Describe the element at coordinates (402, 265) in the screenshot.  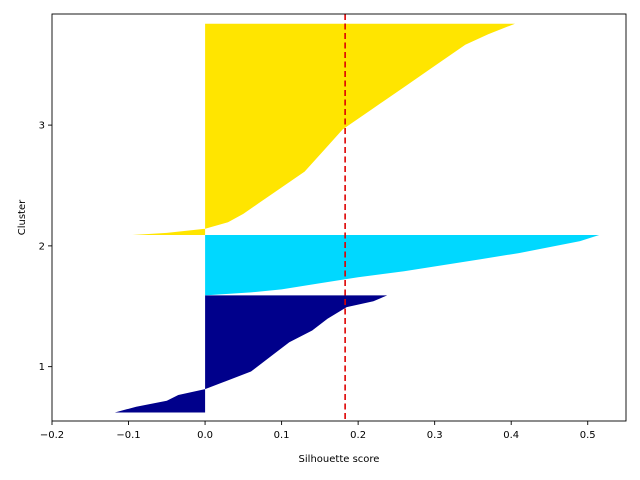
I see `cluster-2-silhouette` at that location.